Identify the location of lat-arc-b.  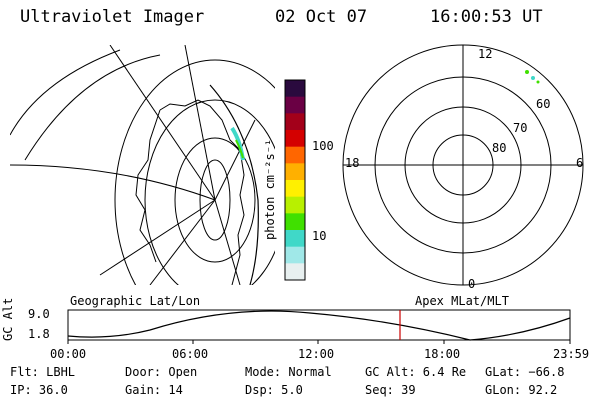
(92, 107).